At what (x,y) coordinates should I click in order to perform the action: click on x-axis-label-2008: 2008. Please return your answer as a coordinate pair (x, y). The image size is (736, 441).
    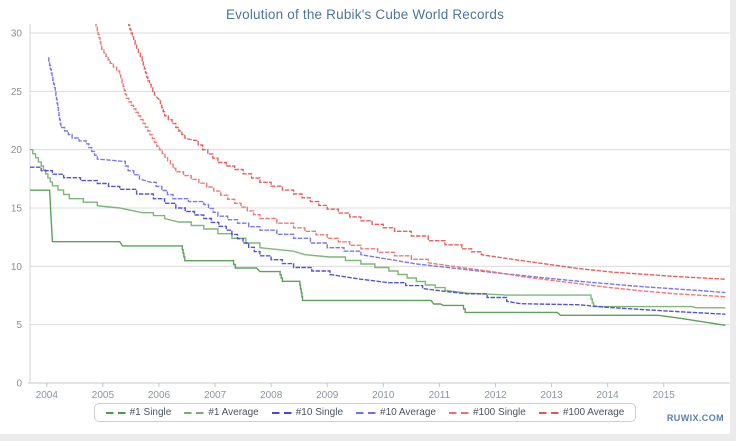
    Looking at the image, I should click on (271, 395).